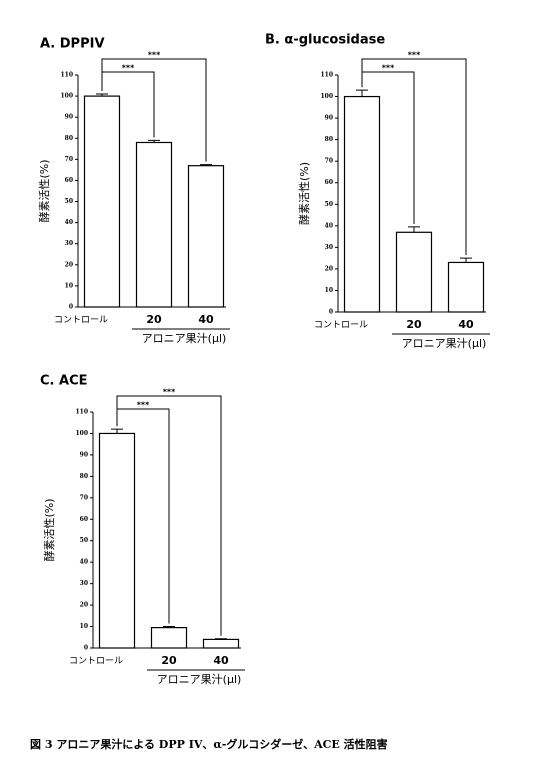  What do you see at coordinates (64, 381) in the screenshot?
I see `chart-title: C. ACE` at bounding box center [64, 381].